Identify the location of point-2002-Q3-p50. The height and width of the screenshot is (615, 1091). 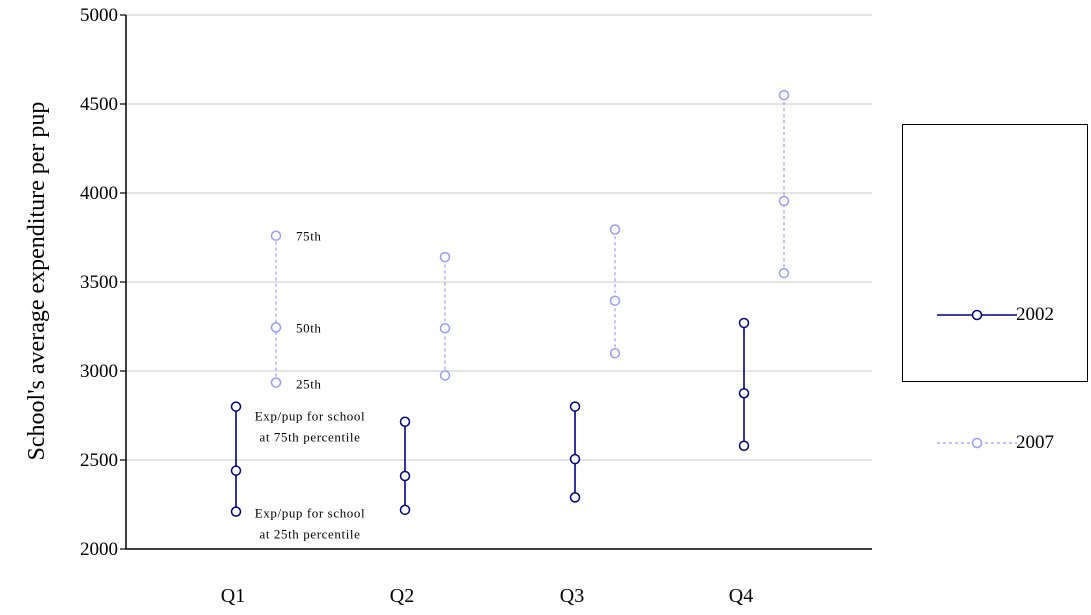
(575, 459).